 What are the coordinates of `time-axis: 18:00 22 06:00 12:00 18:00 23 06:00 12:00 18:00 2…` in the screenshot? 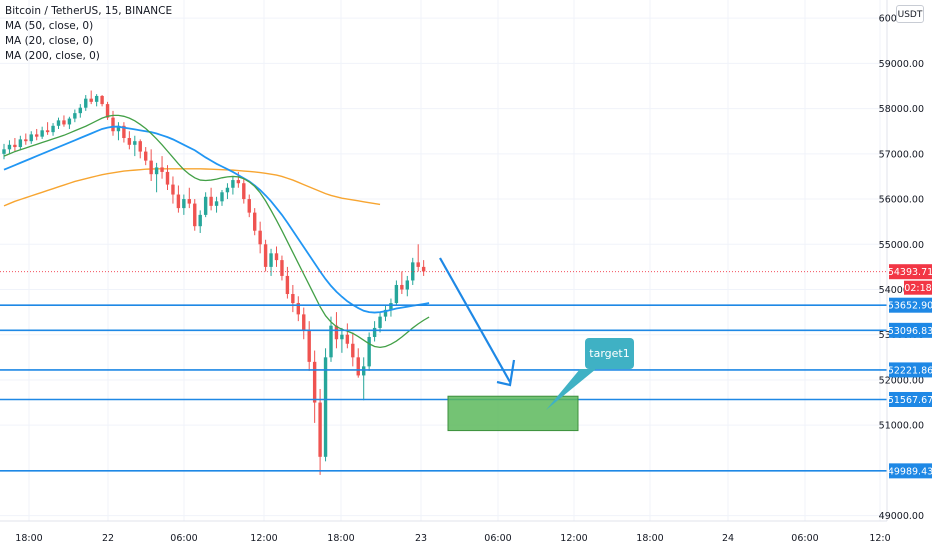 It's located at (466, 535).